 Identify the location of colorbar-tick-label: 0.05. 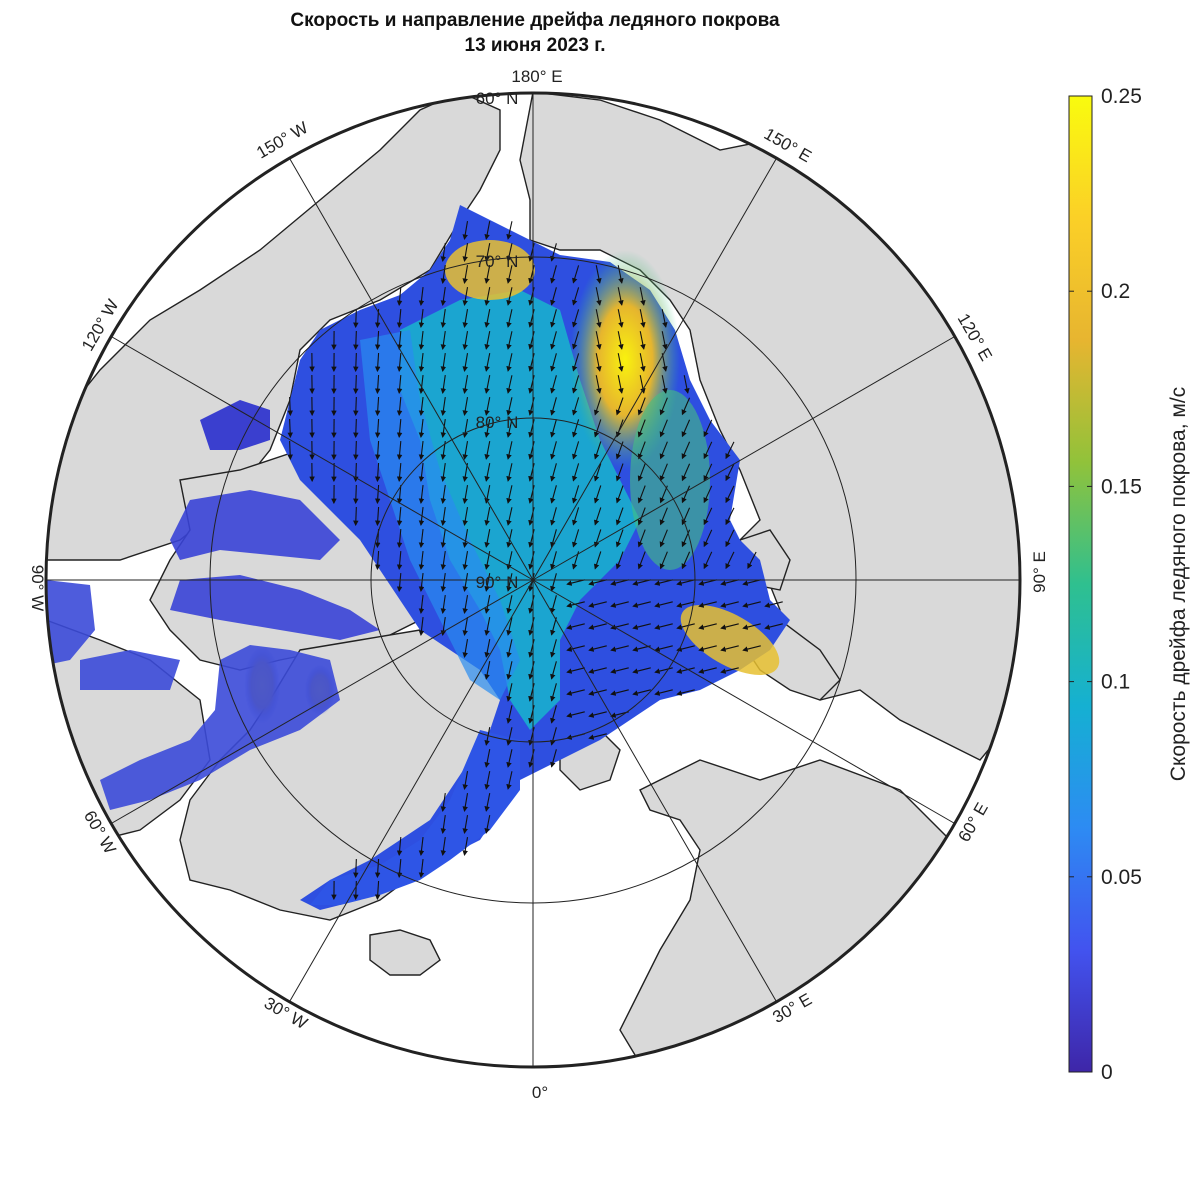
(1121, 877).